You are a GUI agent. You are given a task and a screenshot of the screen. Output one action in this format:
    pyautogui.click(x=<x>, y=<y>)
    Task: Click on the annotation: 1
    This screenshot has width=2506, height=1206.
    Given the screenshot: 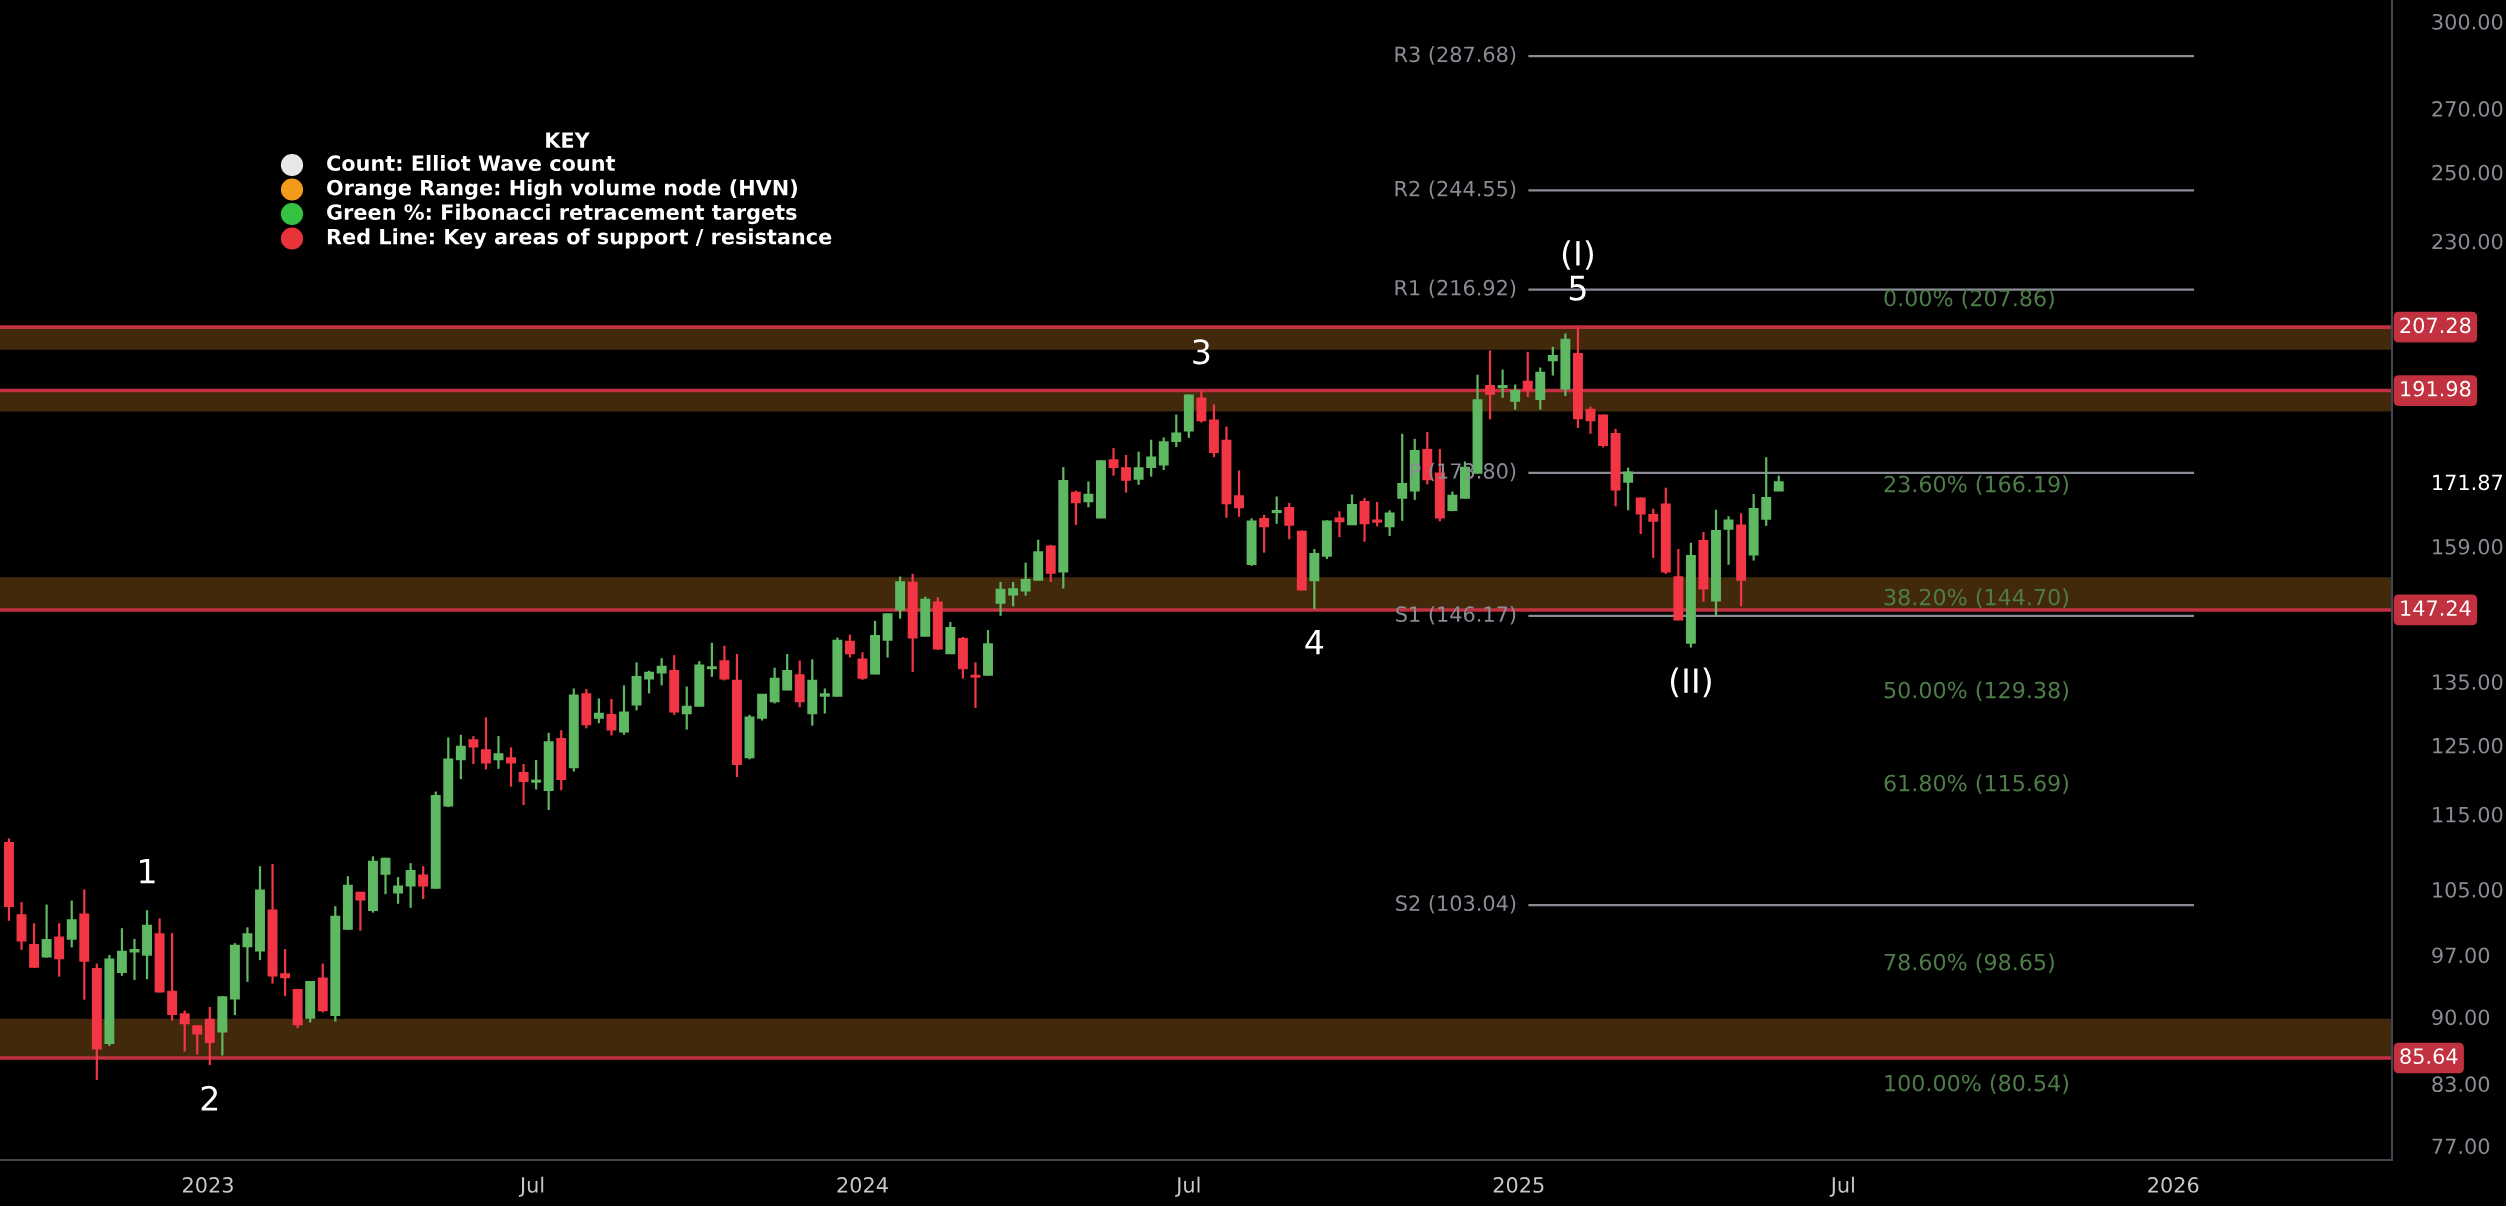 What is the action you would take?
    pyautogui.click(x=147, y=871)
    